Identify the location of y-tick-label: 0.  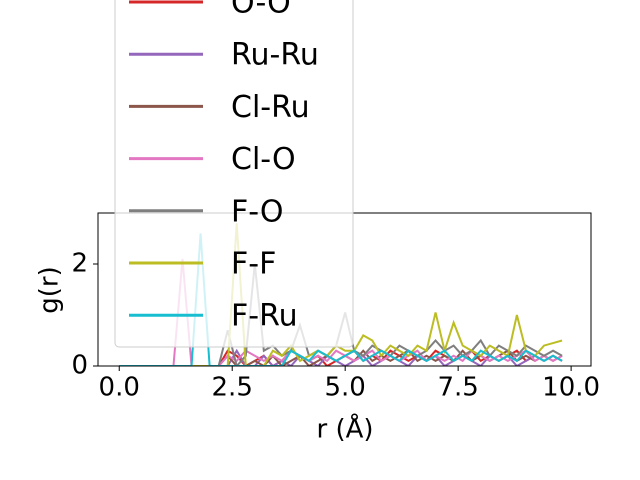
(79, 366).